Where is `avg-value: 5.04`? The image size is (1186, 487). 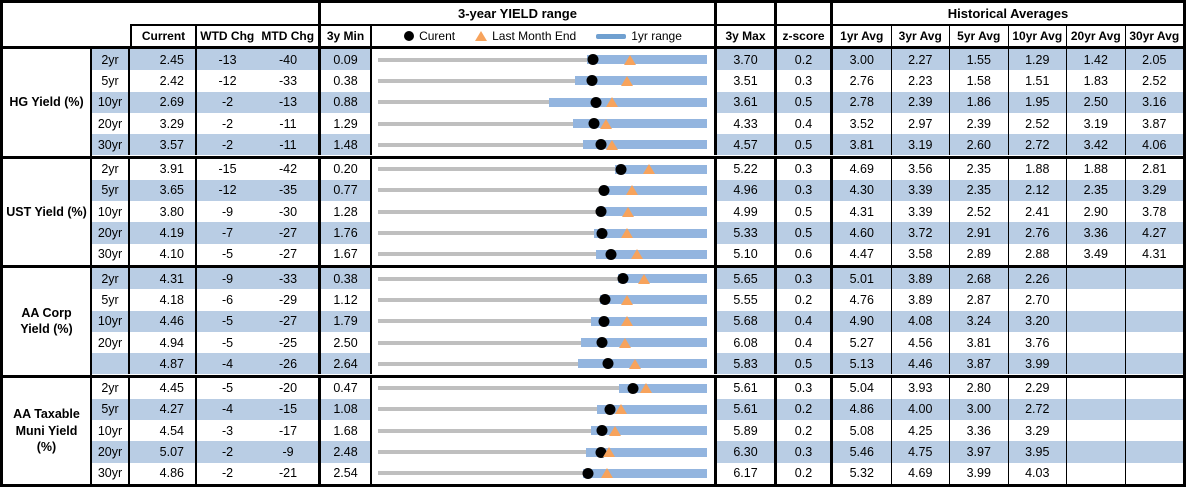 avg-value: 5.04 is located at coordinates (862, 388).